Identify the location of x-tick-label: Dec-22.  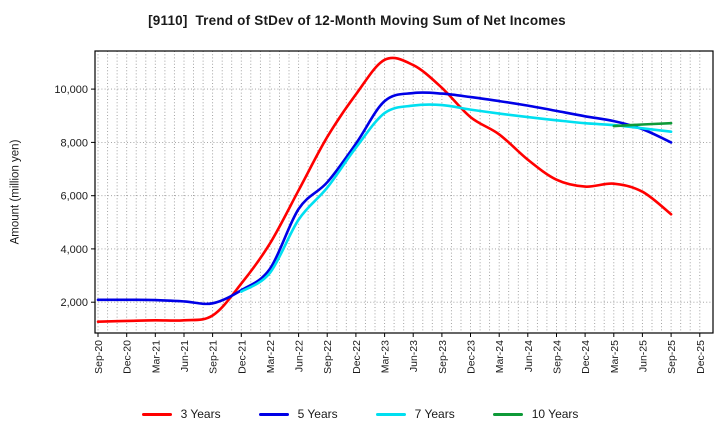
(357, 357).